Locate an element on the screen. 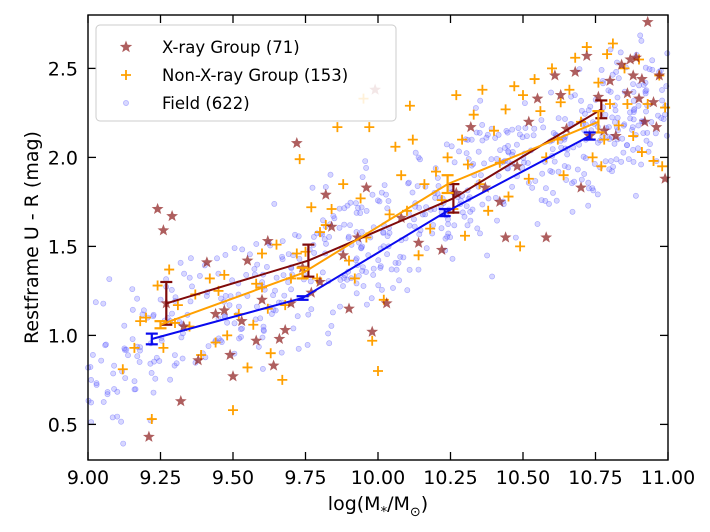 This screenshot has width=710, height=532. x-tick-label: 10.50 is located at coordinates (523, 478).